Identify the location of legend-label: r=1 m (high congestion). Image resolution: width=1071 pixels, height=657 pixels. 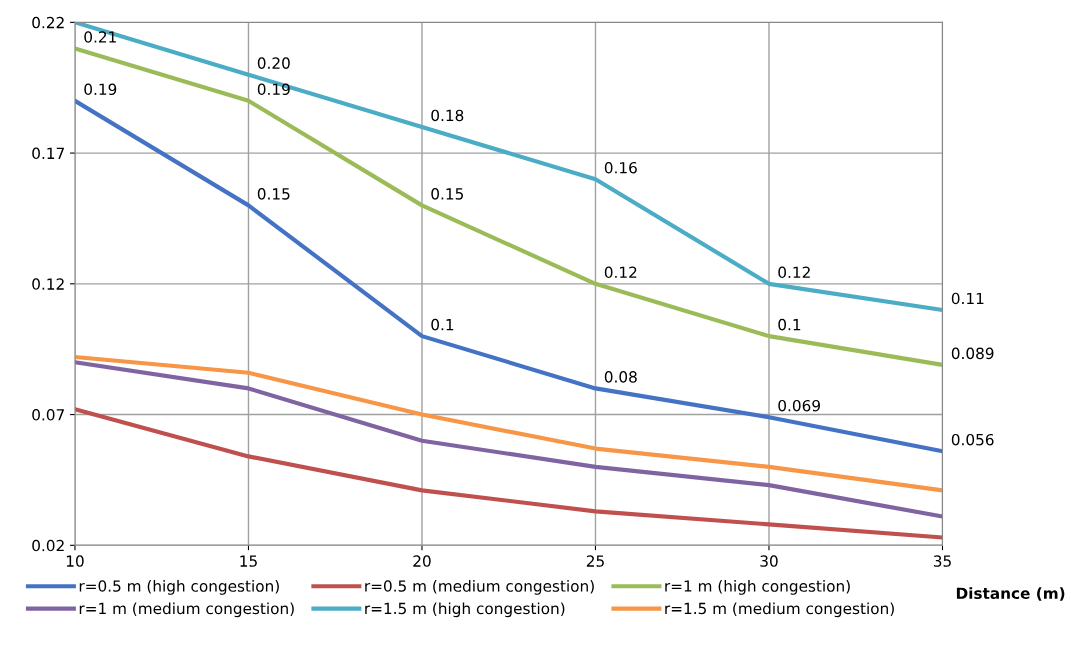
(757, 587).